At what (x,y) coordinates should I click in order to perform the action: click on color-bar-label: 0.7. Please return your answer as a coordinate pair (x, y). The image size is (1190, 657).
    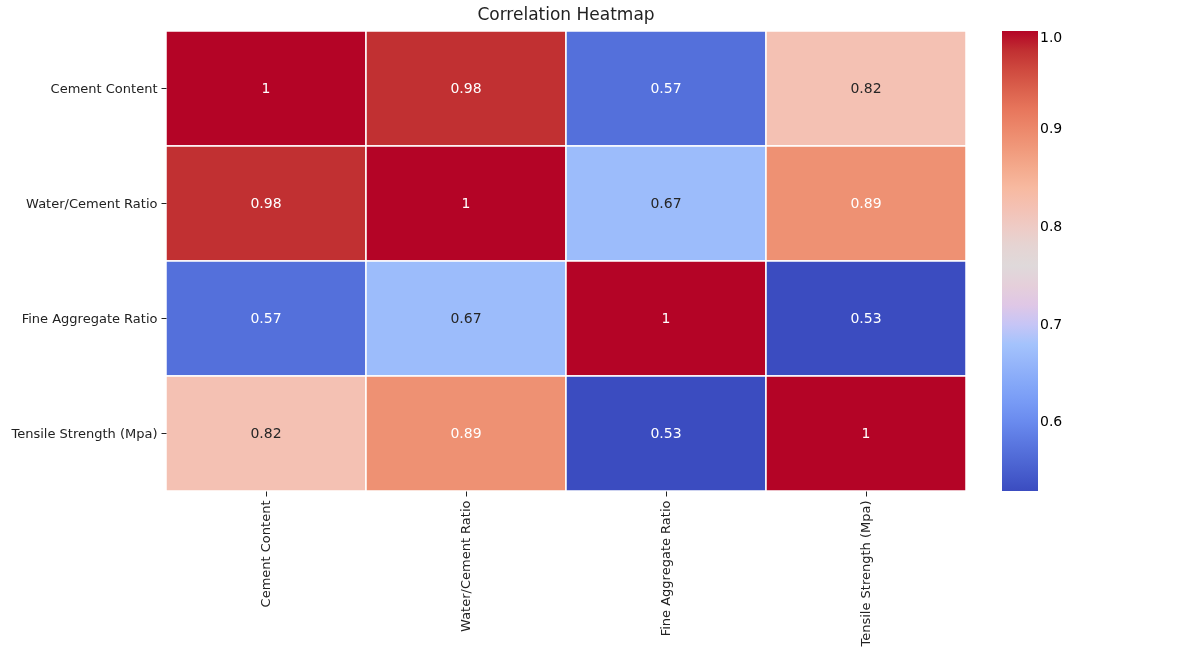
    Looking at the image, I should click on (1051, 323).